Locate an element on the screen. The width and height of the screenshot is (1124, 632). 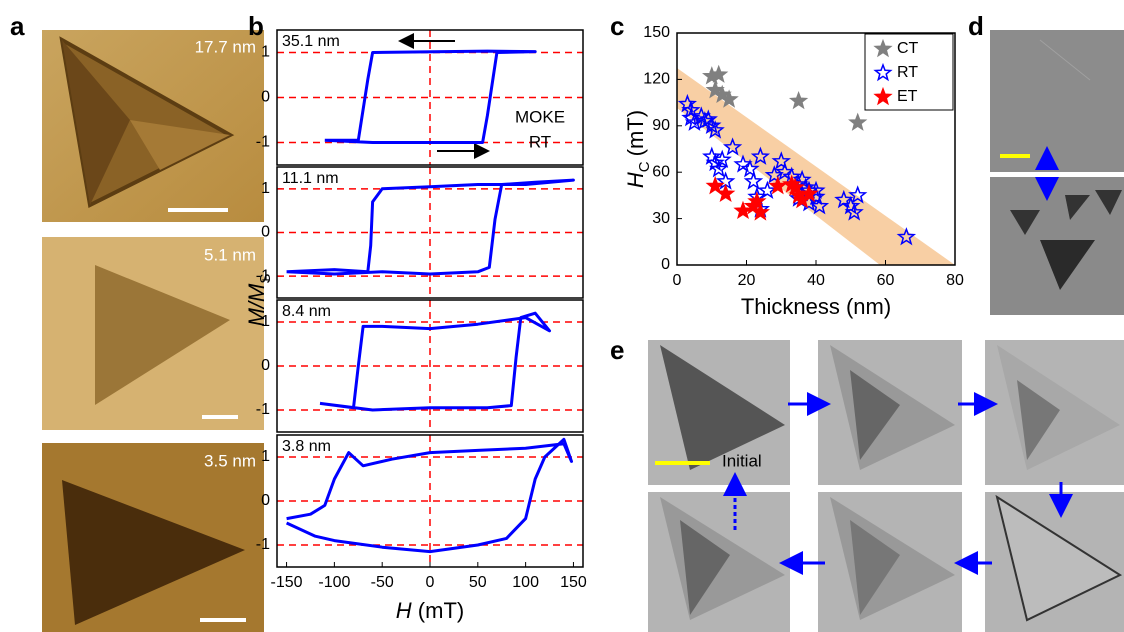
legend-label: ET is located at coordinates (907, 96).